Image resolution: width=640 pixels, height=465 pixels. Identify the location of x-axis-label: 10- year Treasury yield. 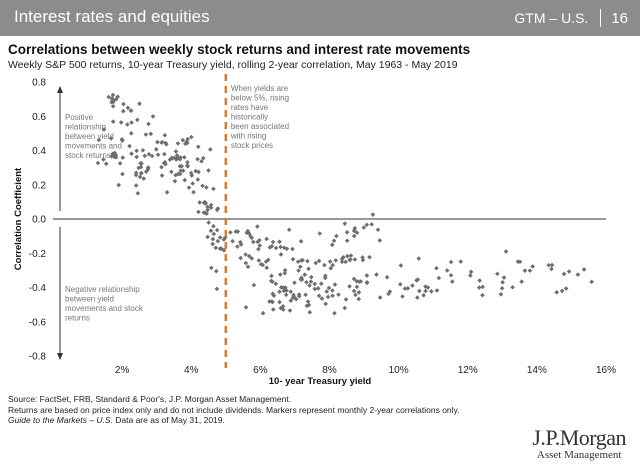
(320, 381).